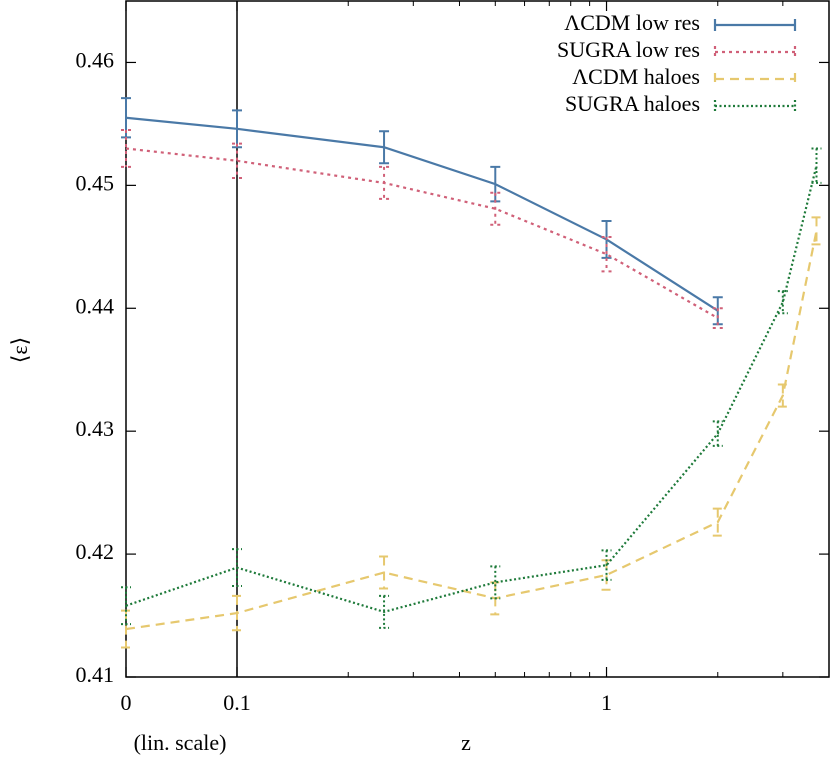 The width and height of the screenshot is (830, 764). What do you see at coordinates (95, 60) in the screenshot?
I see `y-tick-label: 0.46` at bounding box center [95, 60].